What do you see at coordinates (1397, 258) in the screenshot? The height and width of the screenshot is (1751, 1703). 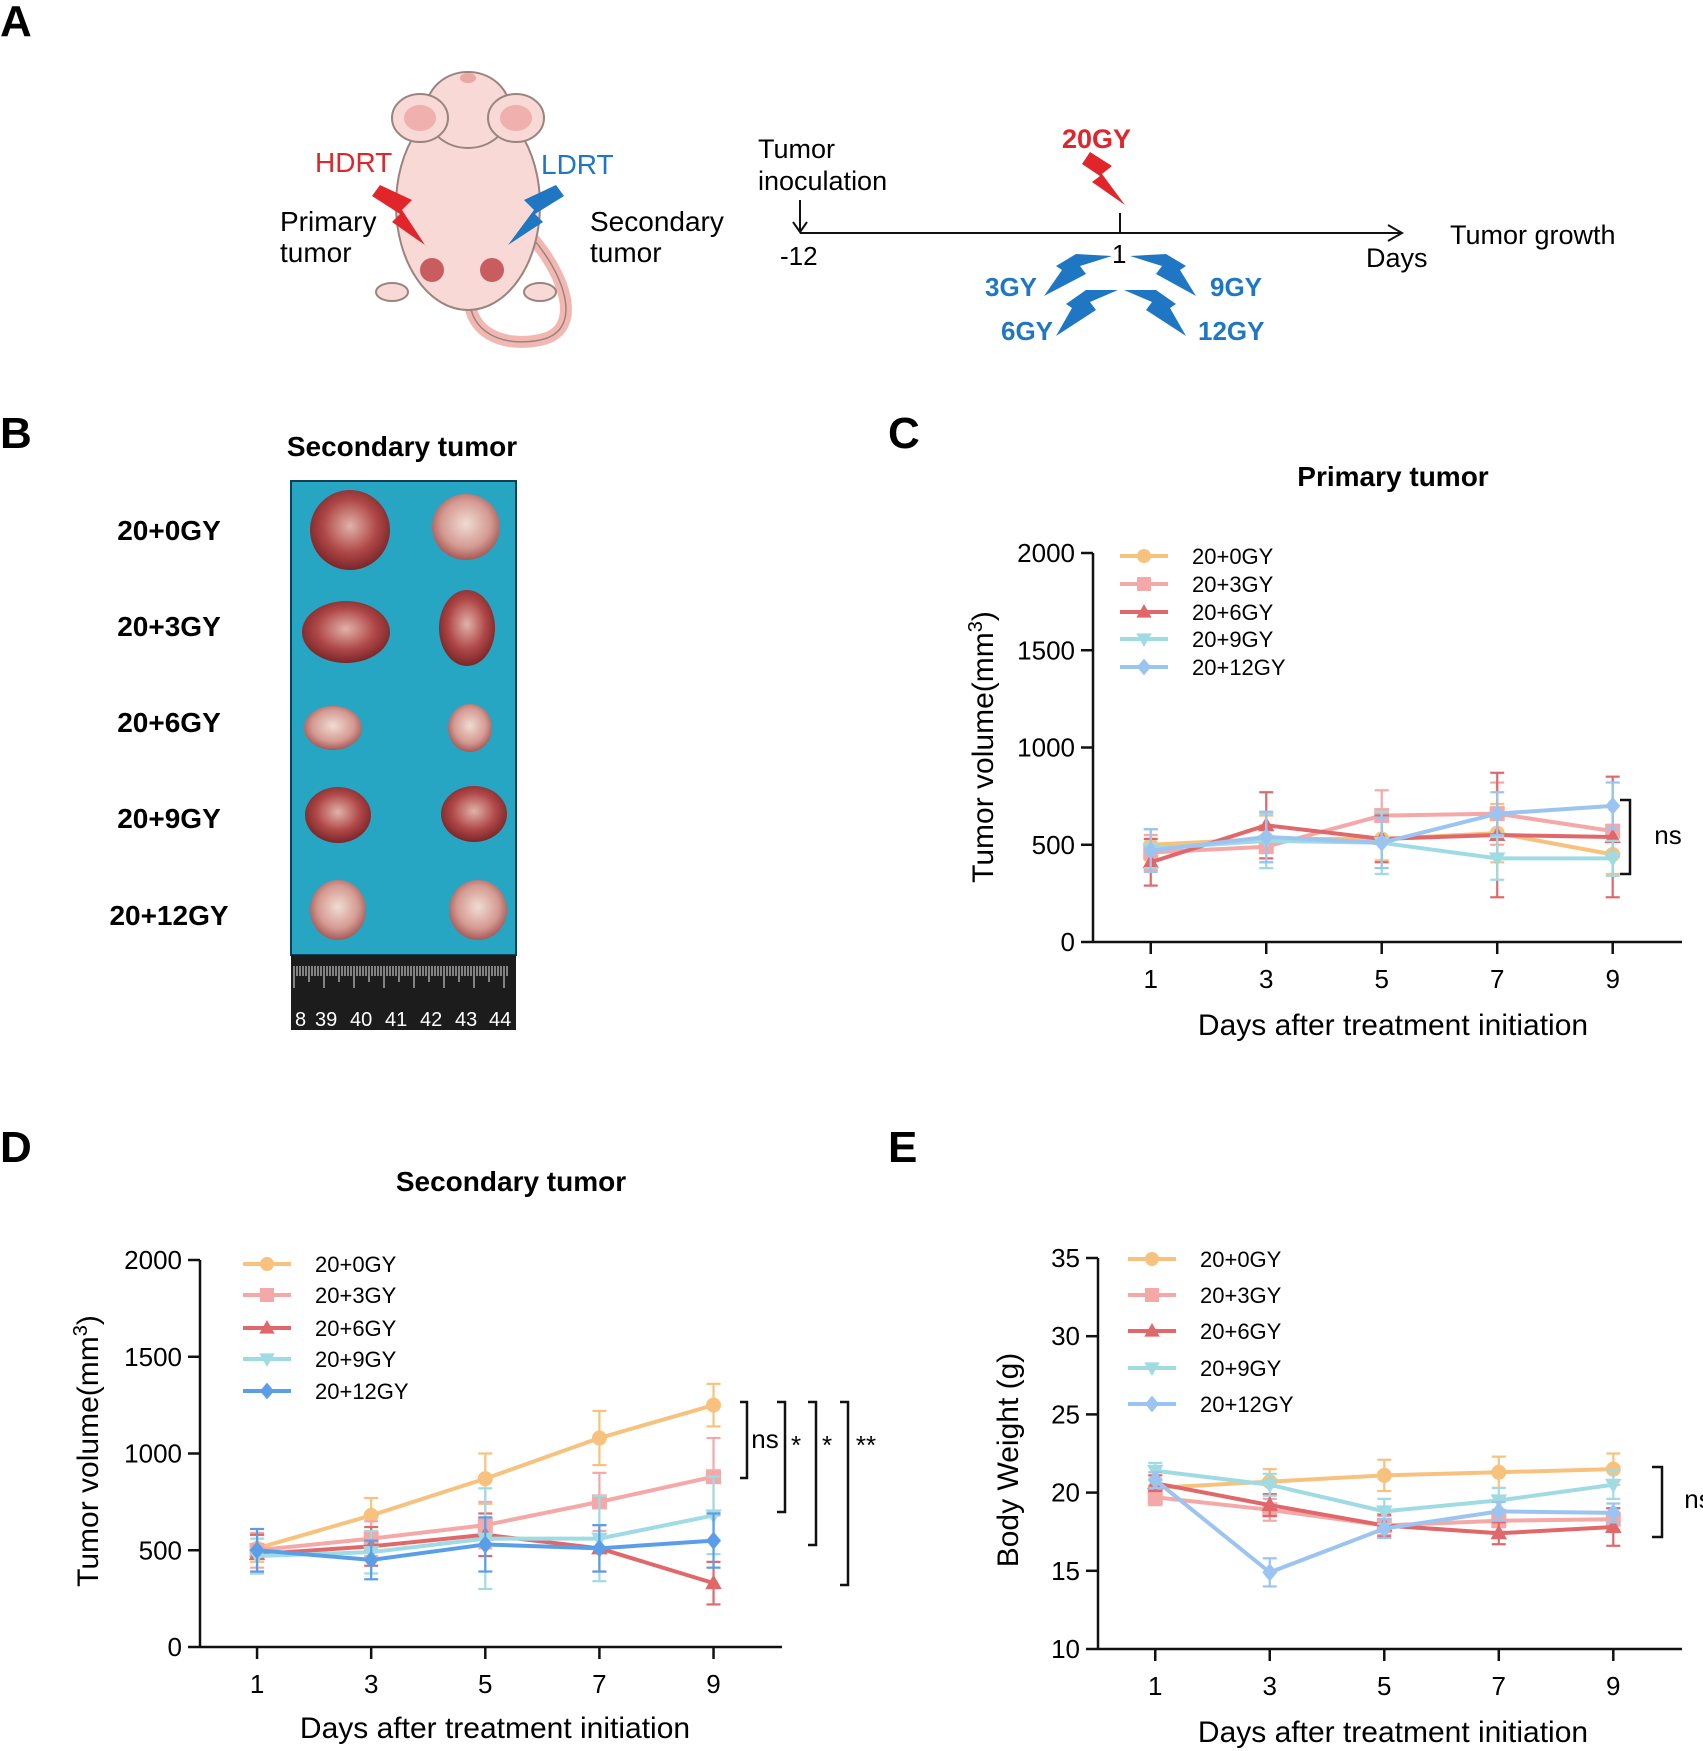 I see `timeline-days-label: Days` at bounding box center [1397, 258].